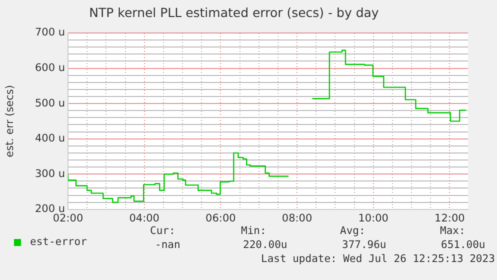  Describe the element at coordinates (58, 242) in the screenshot. I see `legend-label: est-error` at that location.